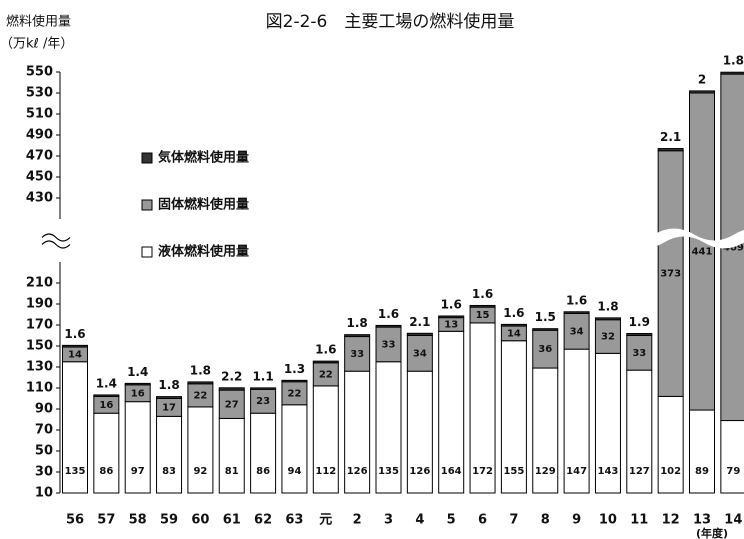 This screenshot has width=744, height=539. Describe the element at coordinates (44, 472) in the screenshot. I see `y-tick-label: 30` at that location.